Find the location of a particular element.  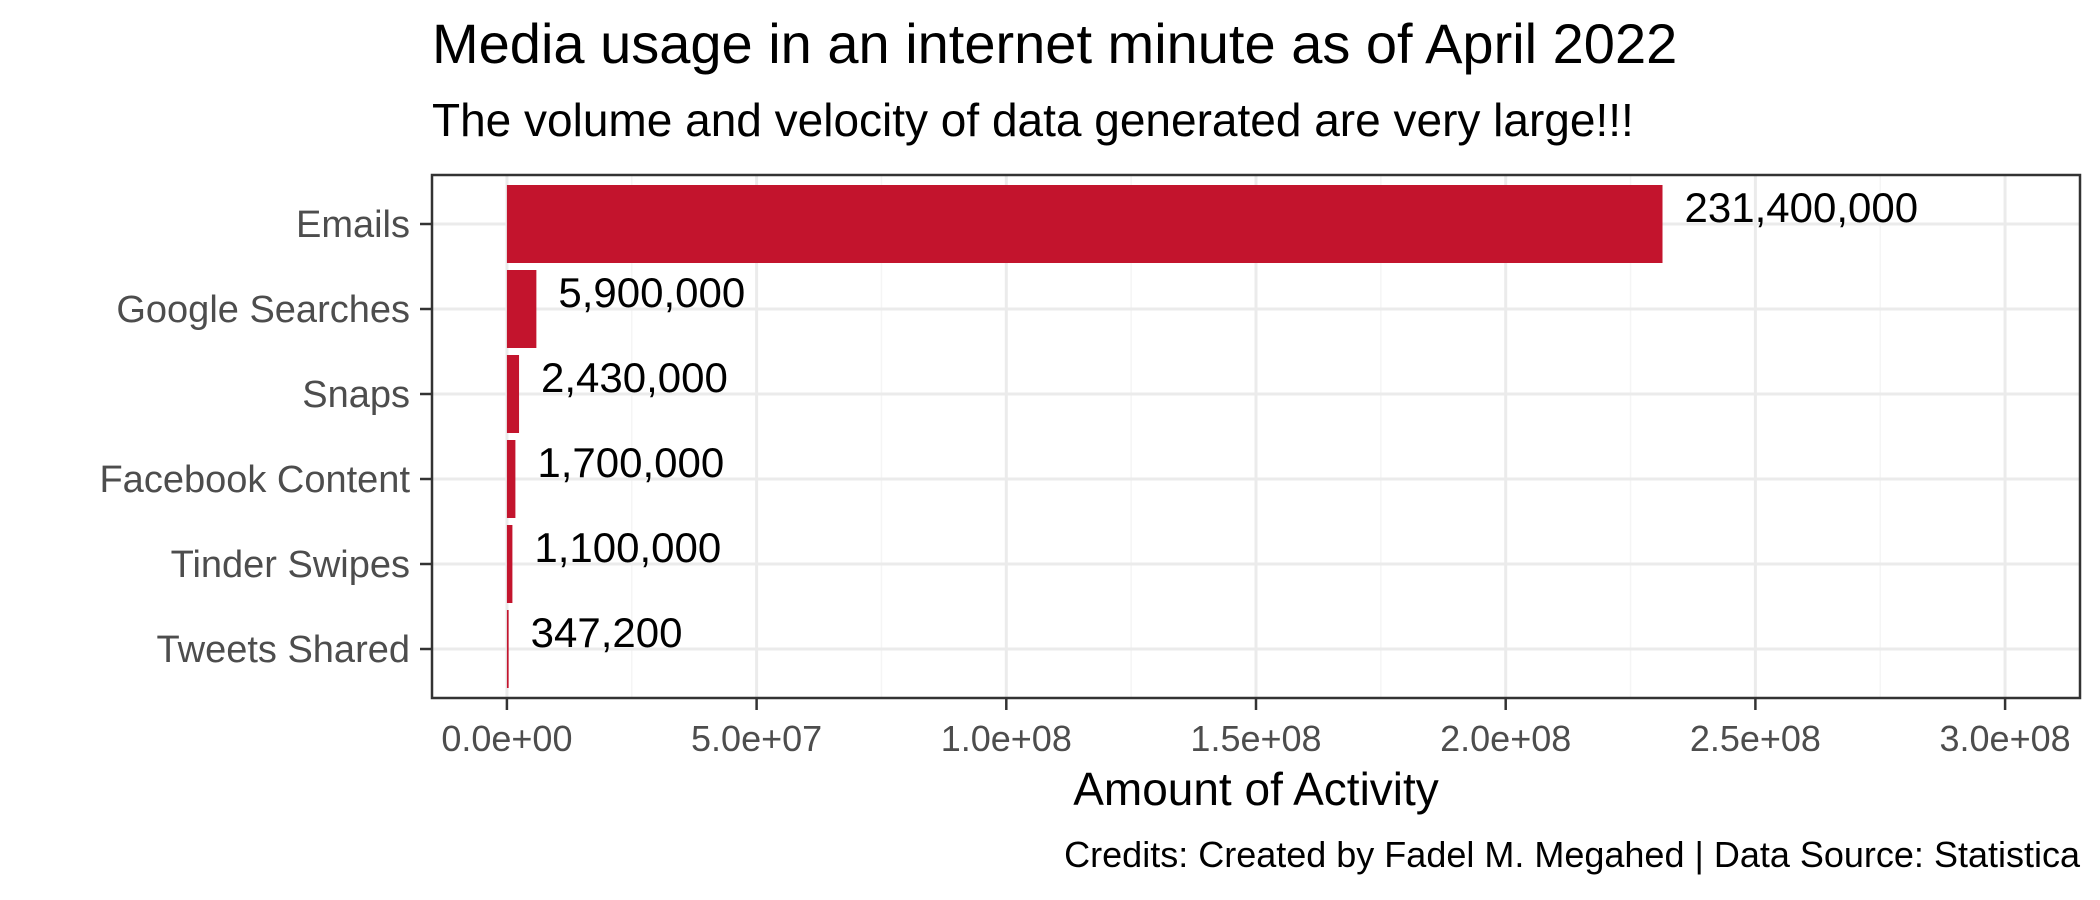

x-axis-title: Amount of Activity is located at coordinates (1256, 789).